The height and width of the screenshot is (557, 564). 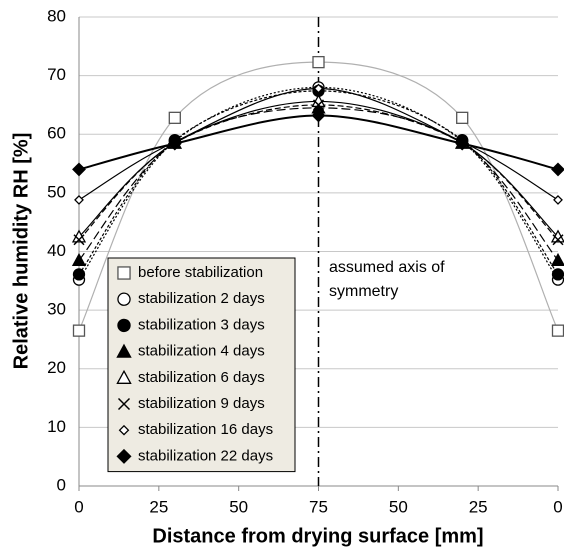 I want to click on y-tick-label: 50, so click(x=56, y=191).